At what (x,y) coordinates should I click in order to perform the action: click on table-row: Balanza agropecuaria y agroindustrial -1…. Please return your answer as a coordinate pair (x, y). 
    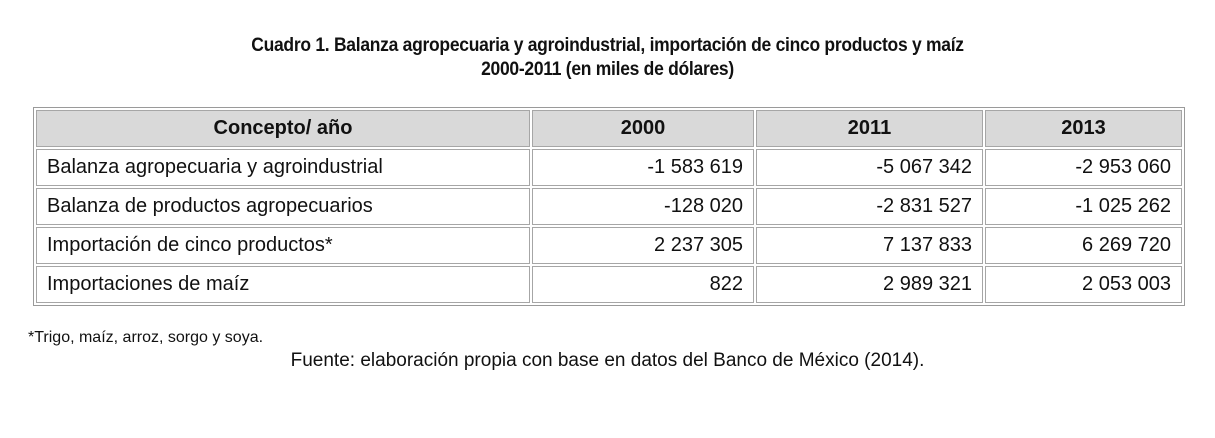
    Looking at the image, I should click on (609, 167).